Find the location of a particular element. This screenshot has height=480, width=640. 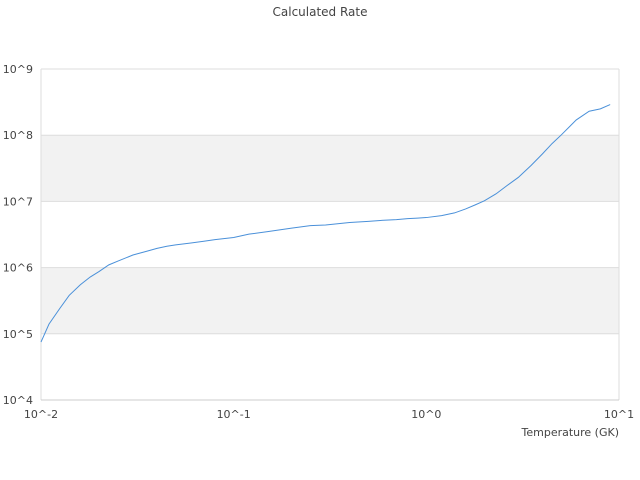

x-tick-label: 10^0 is located at coordinates (426, 414).